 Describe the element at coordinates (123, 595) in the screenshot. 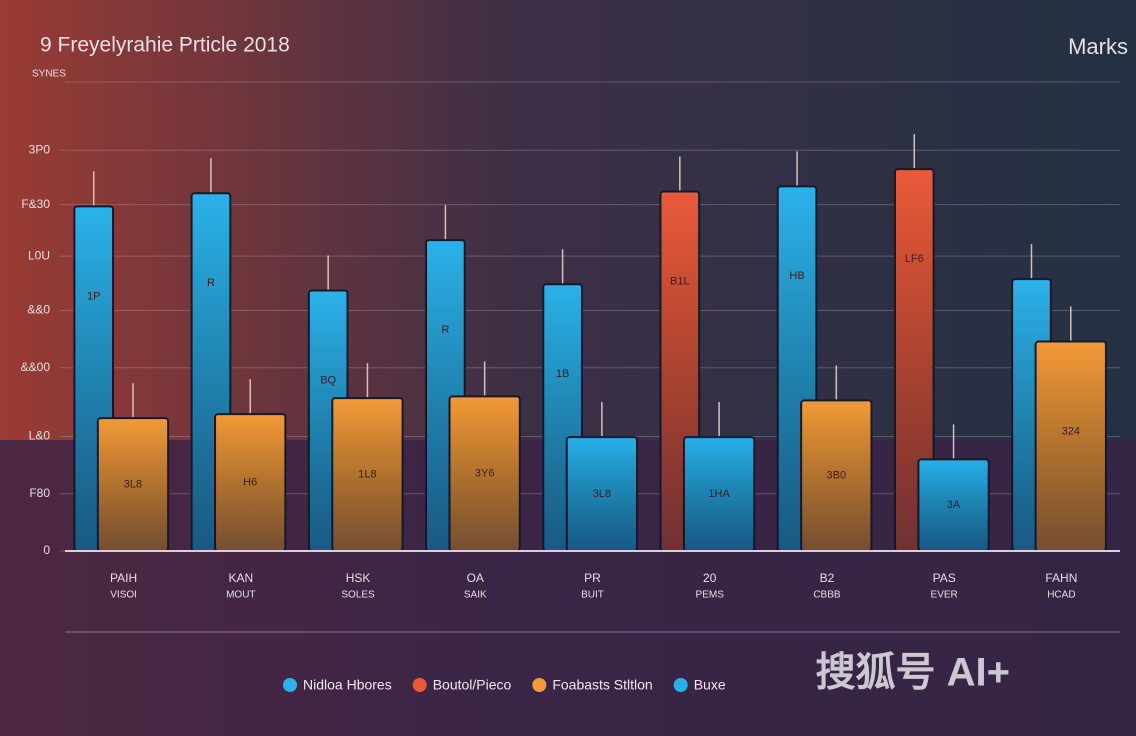

I see `x-tick-label-line2: VISOI` at that location.